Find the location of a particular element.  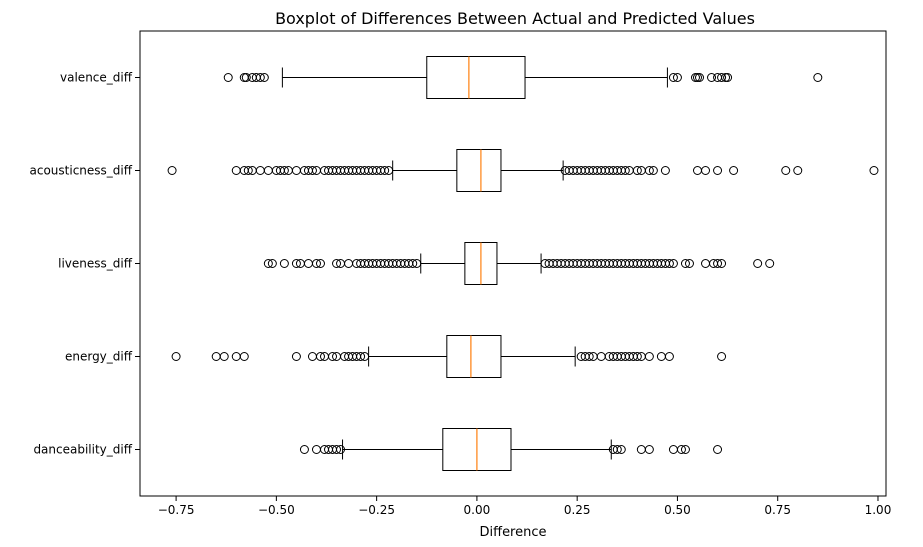

x-tick-label: −0.75 is located at coordinates (176, 510).